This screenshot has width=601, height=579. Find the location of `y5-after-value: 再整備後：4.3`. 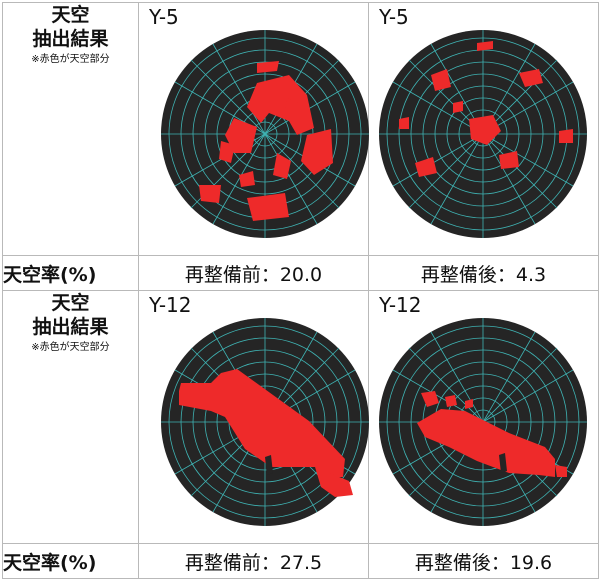

y5-after-value: 再整備後：4.3 is located at coordinates (483, 273).